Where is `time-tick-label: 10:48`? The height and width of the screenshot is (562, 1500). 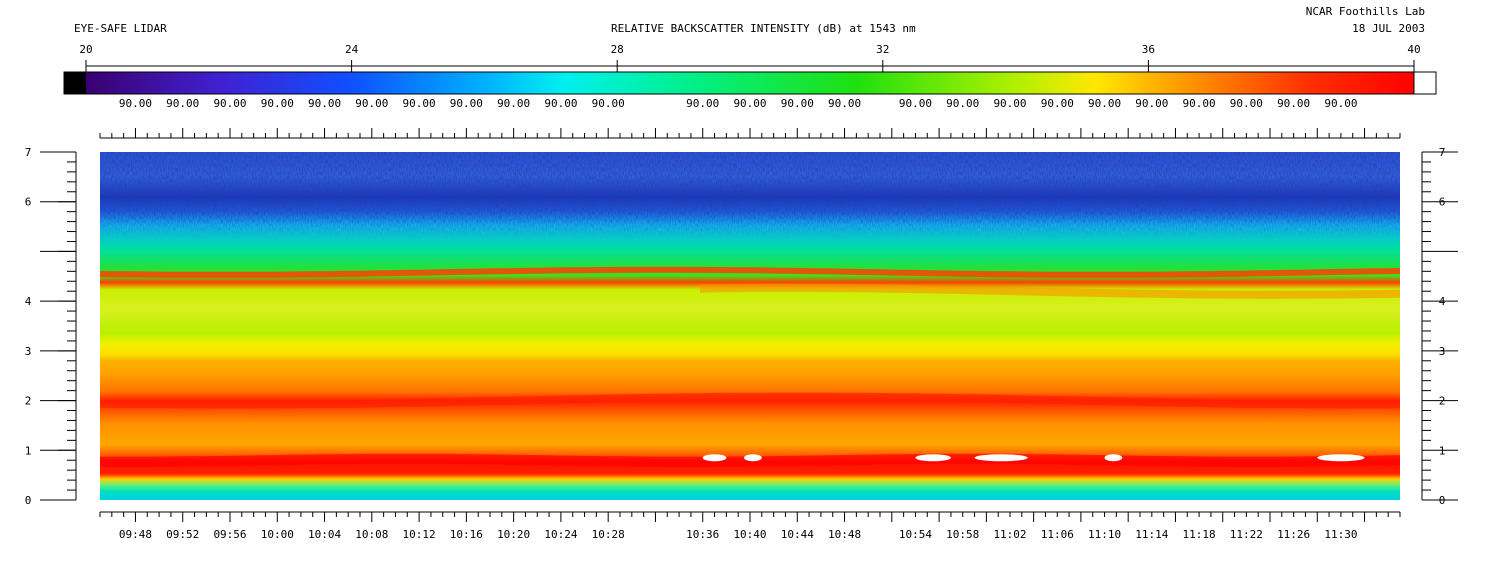 time-tick-label: 10:48 is located at coordinates (844, 534).